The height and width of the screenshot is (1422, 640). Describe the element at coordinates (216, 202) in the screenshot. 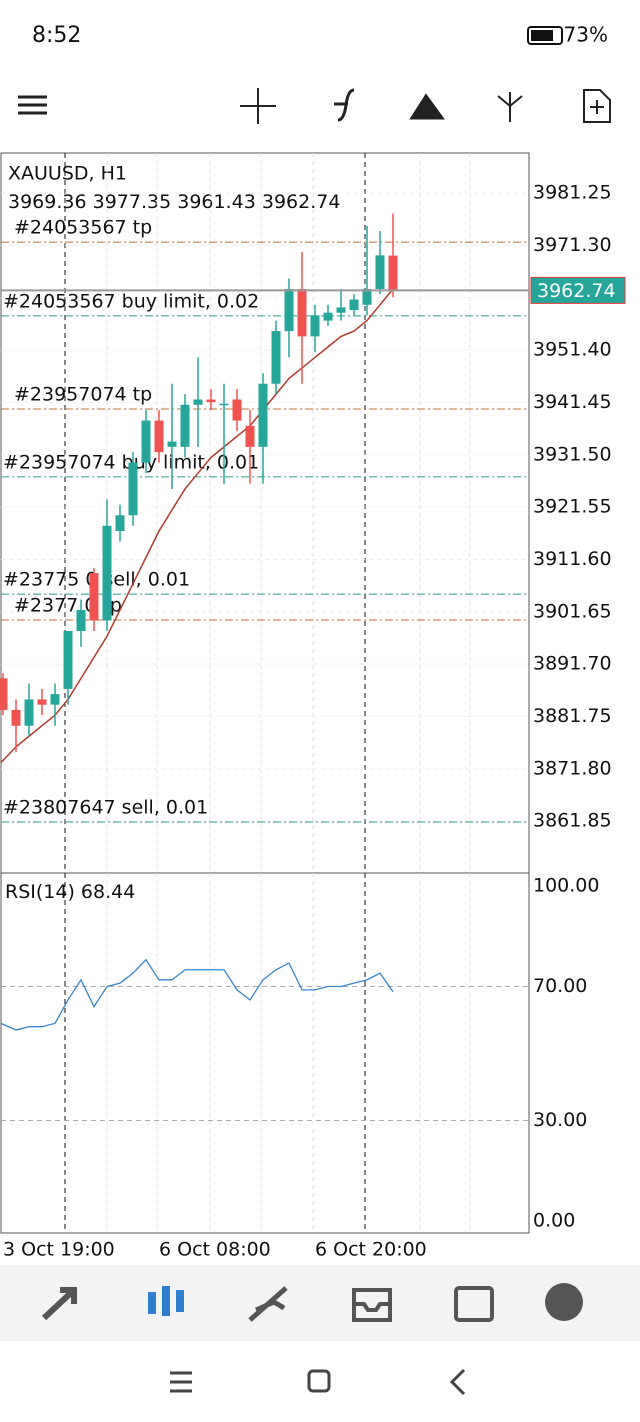

I see `low: 3961.43` at that location.